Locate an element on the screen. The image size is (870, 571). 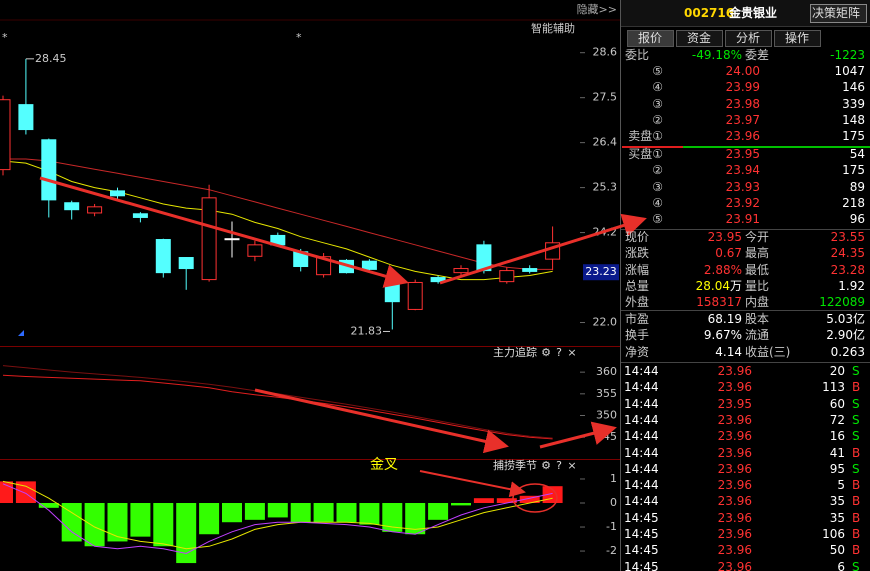
tab-label: 报价 is located at coordinates (650, 38).